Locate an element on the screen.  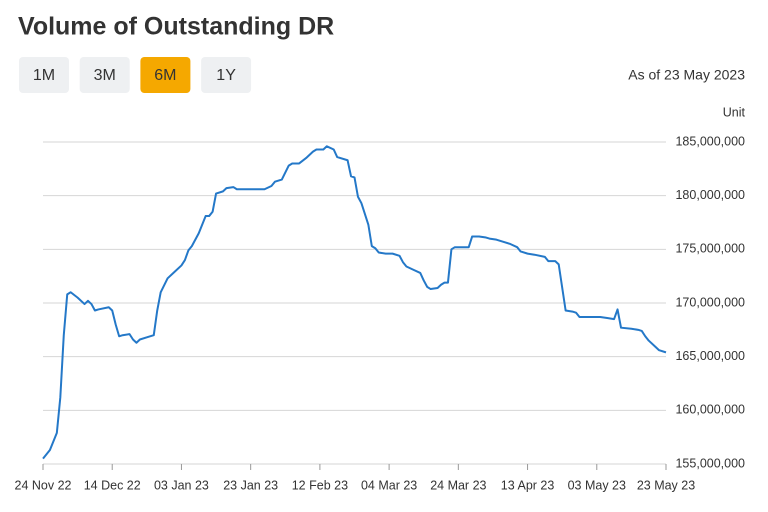
y-axis-unit: Unit is located at coordinates (734, 112).